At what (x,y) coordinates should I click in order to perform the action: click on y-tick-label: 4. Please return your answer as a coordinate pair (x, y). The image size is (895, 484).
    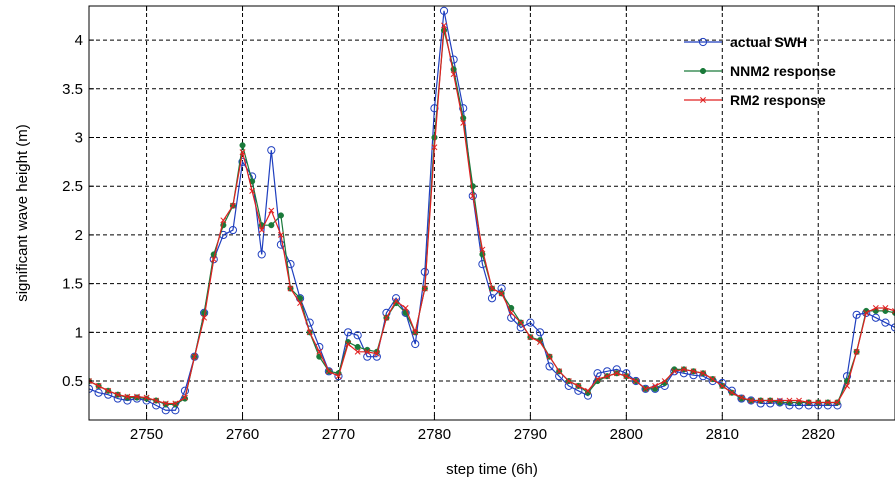
    Looking at the image, I should click on (79, 40).